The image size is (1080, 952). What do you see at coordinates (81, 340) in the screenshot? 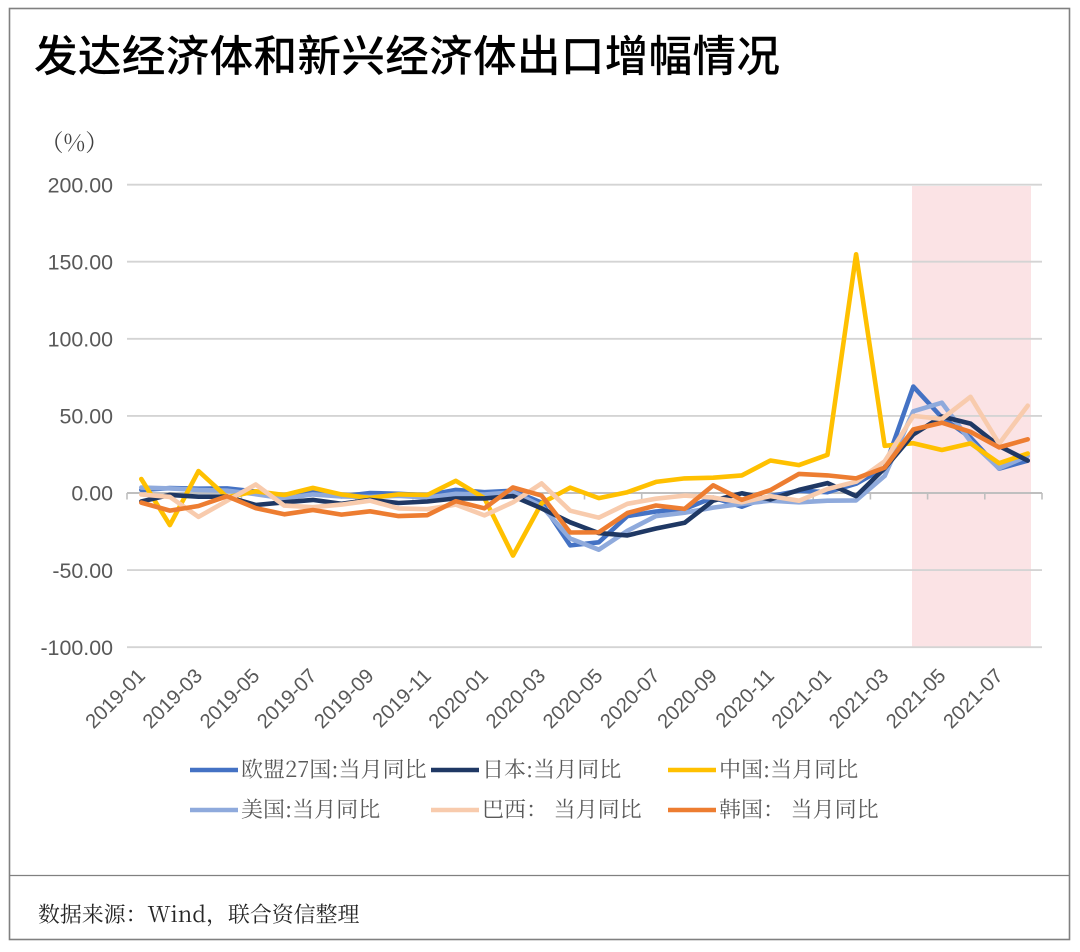
I see `svg-text: 100.00` at bounding box center [81, 340].